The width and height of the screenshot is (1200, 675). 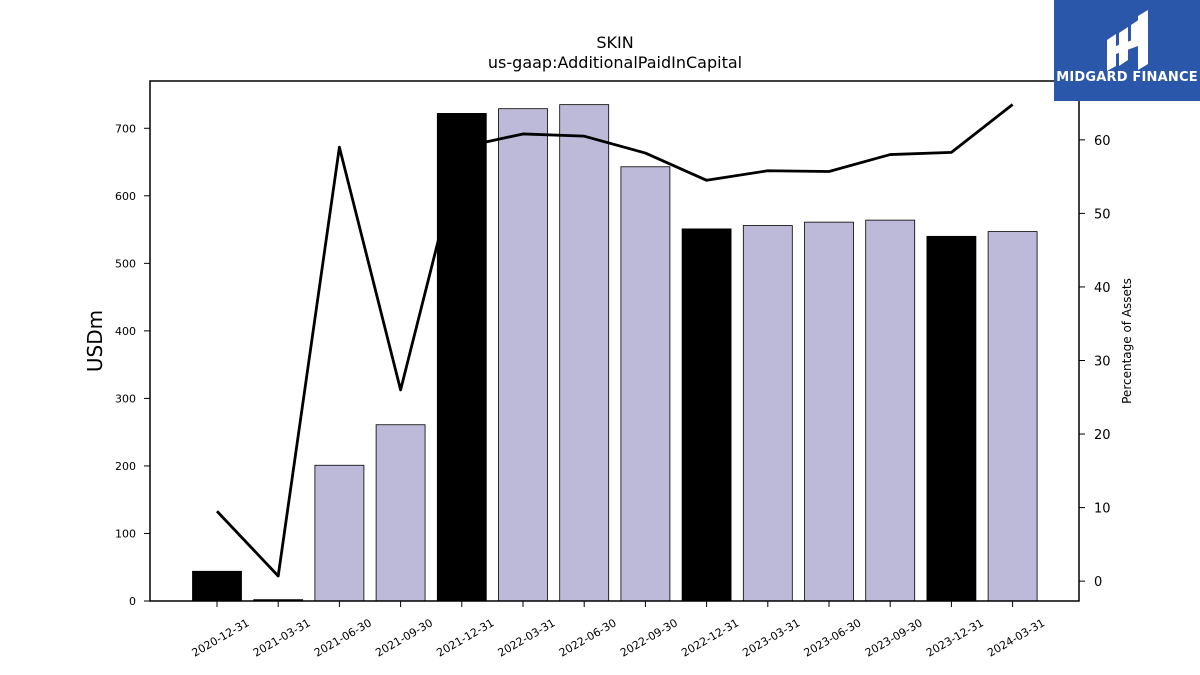 I want to click on y-axis-right: 0 10 20 30 40 50 60, so click(x=1095, y=362).